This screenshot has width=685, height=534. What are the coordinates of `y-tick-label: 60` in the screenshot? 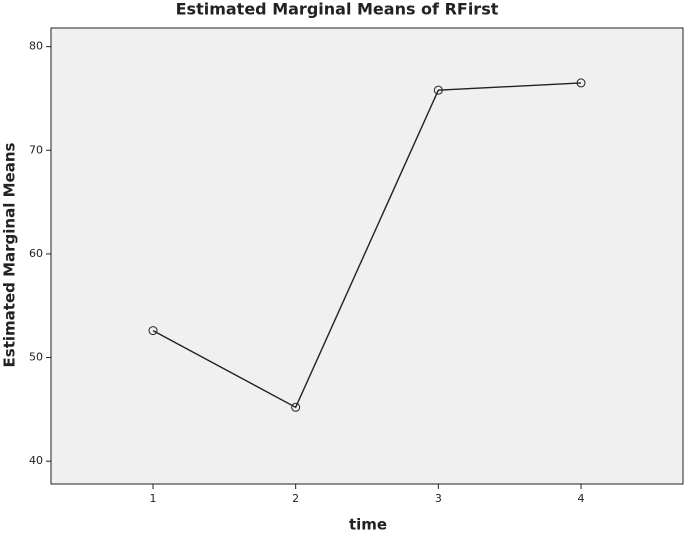 It's located at (36, 253).